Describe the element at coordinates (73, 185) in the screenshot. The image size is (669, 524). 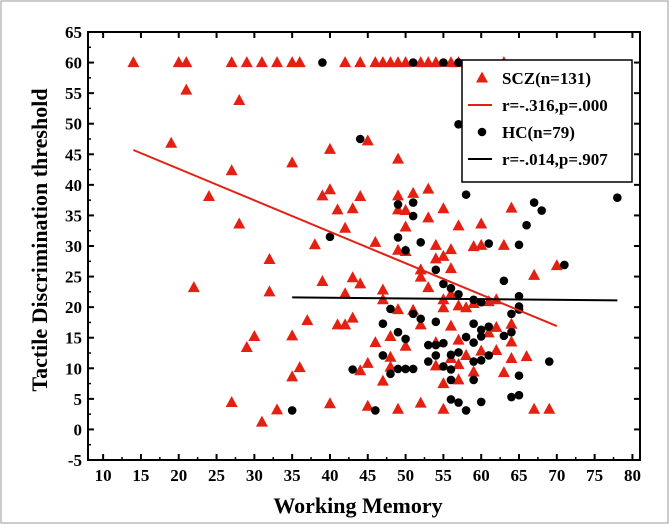
I see `y-tick-label: 40` at that location.